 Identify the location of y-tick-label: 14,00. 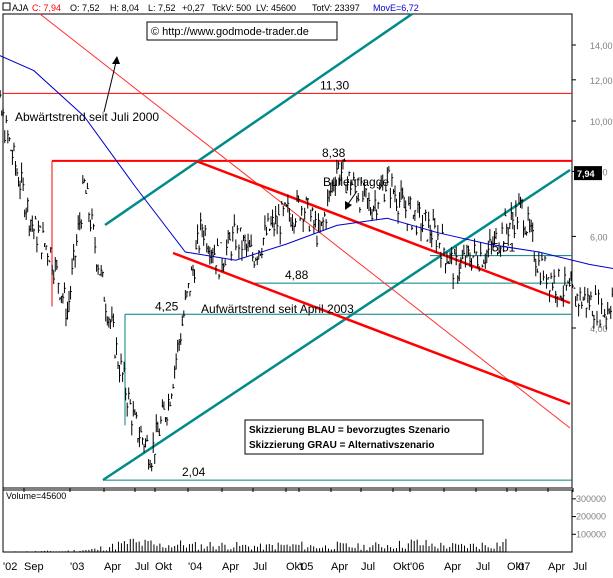
(601, 46).